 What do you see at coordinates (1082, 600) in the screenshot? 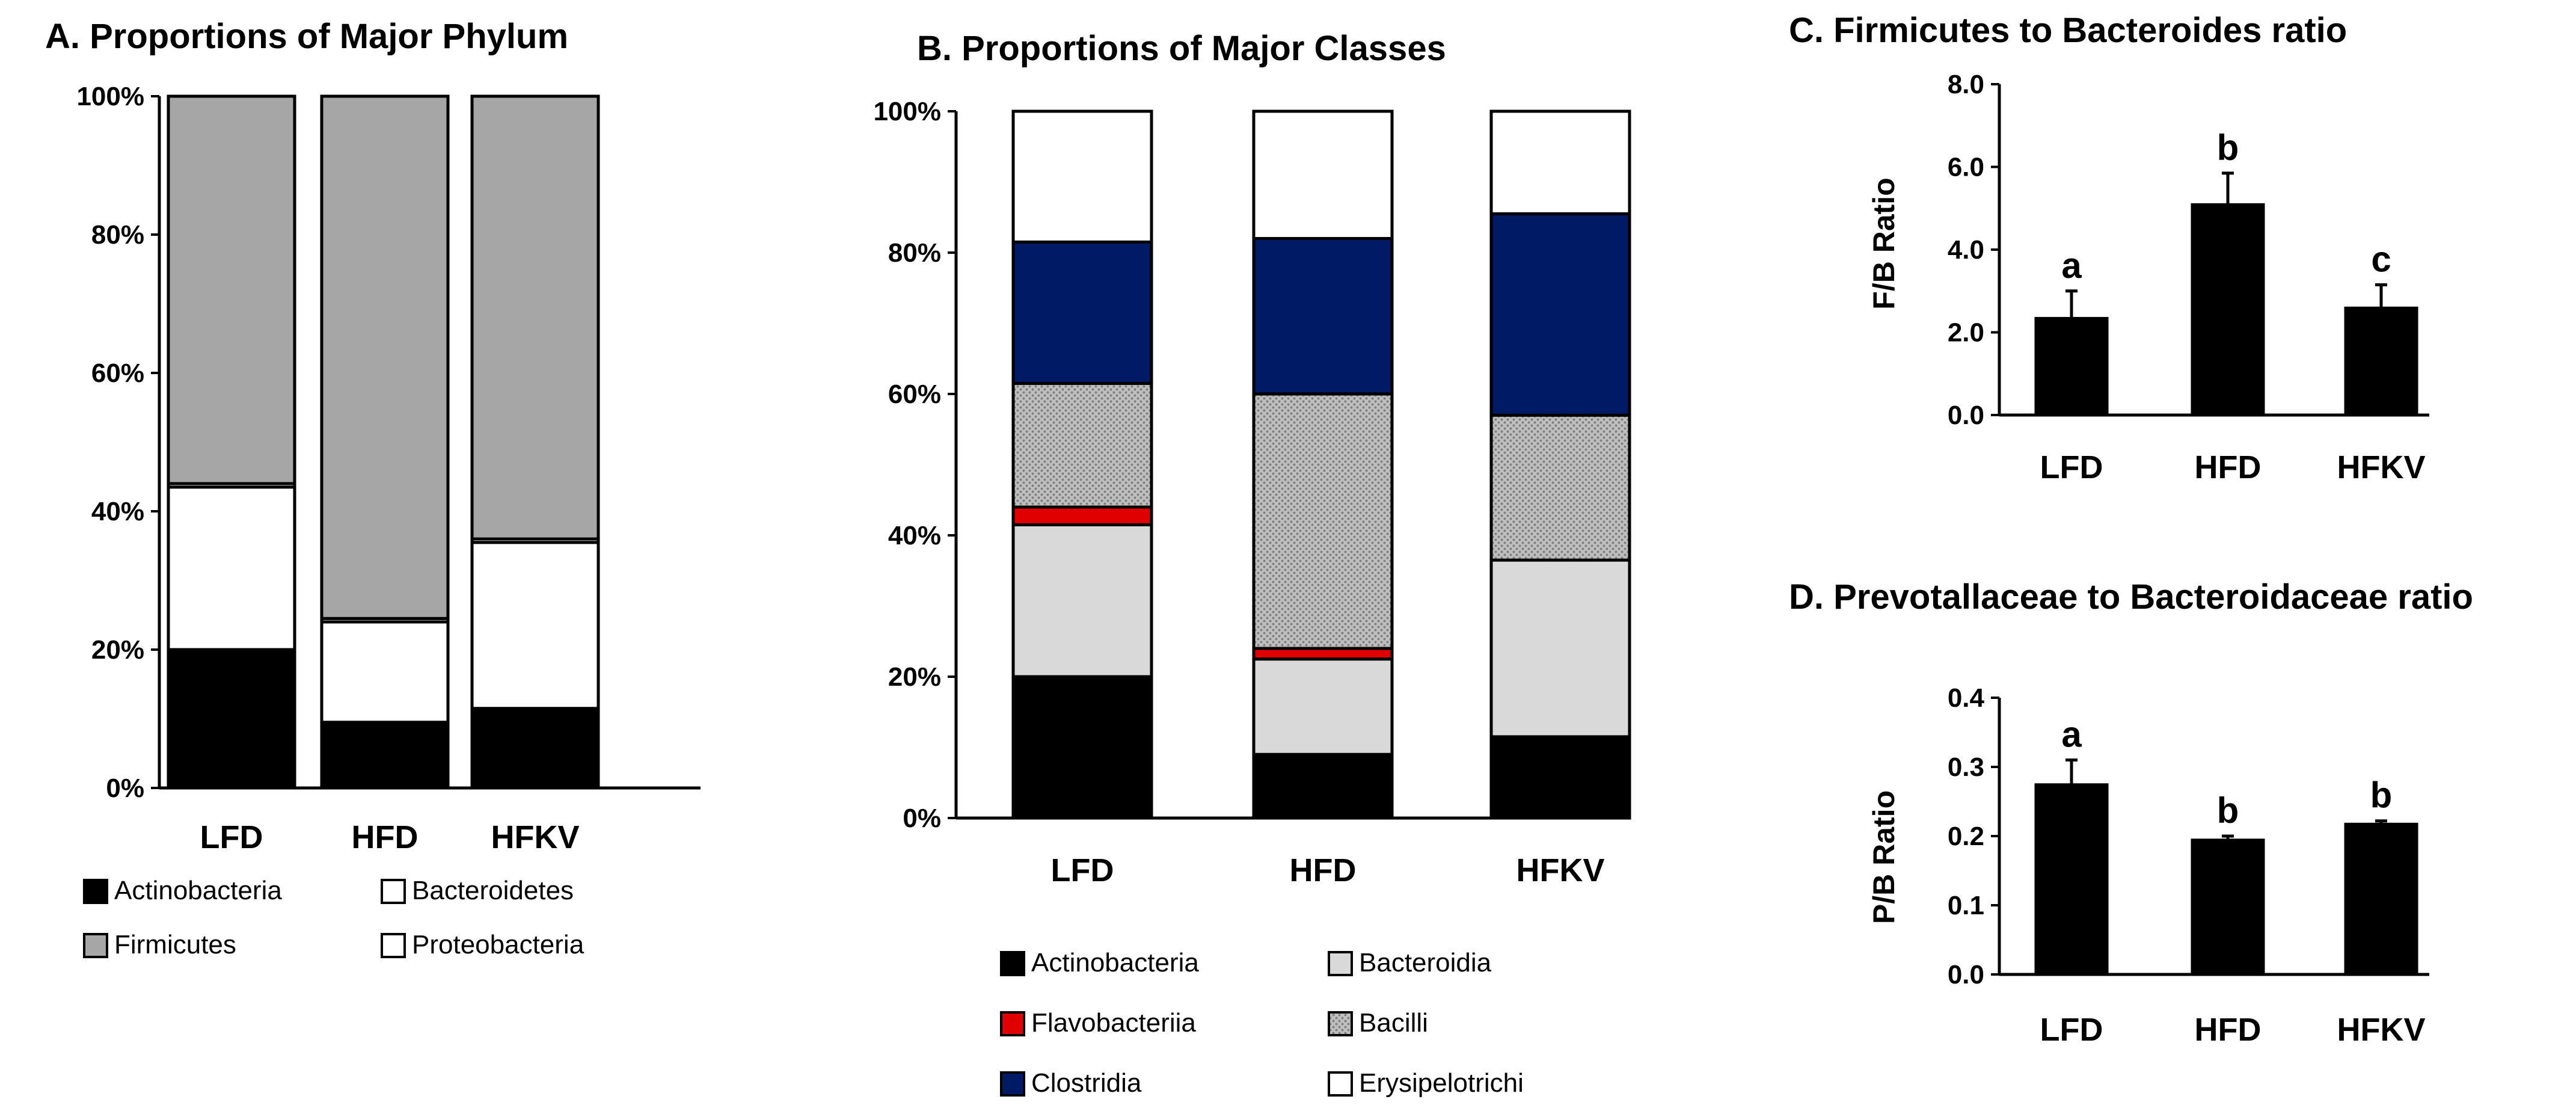
I see `panel-b-bar-lfd-bacteroidia` at bounding box center [1082, 600].